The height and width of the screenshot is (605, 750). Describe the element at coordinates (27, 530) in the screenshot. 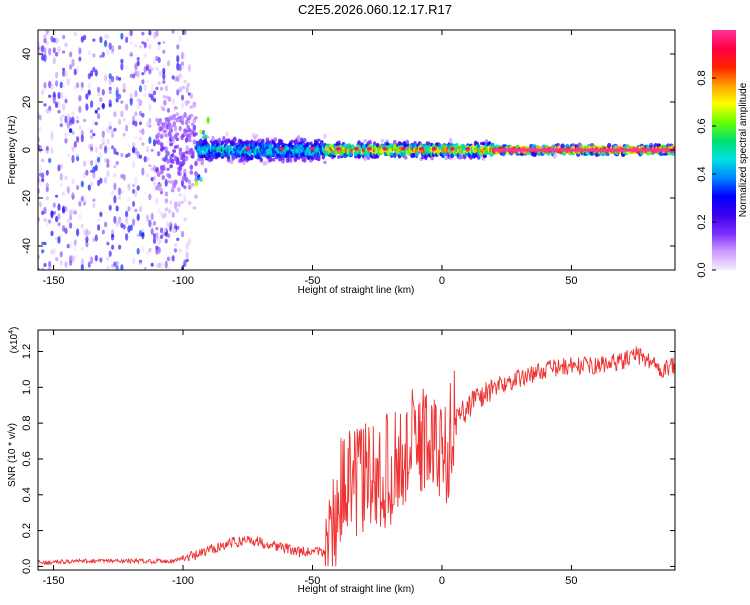

I see `y-tick-label: 0.2` at that location.